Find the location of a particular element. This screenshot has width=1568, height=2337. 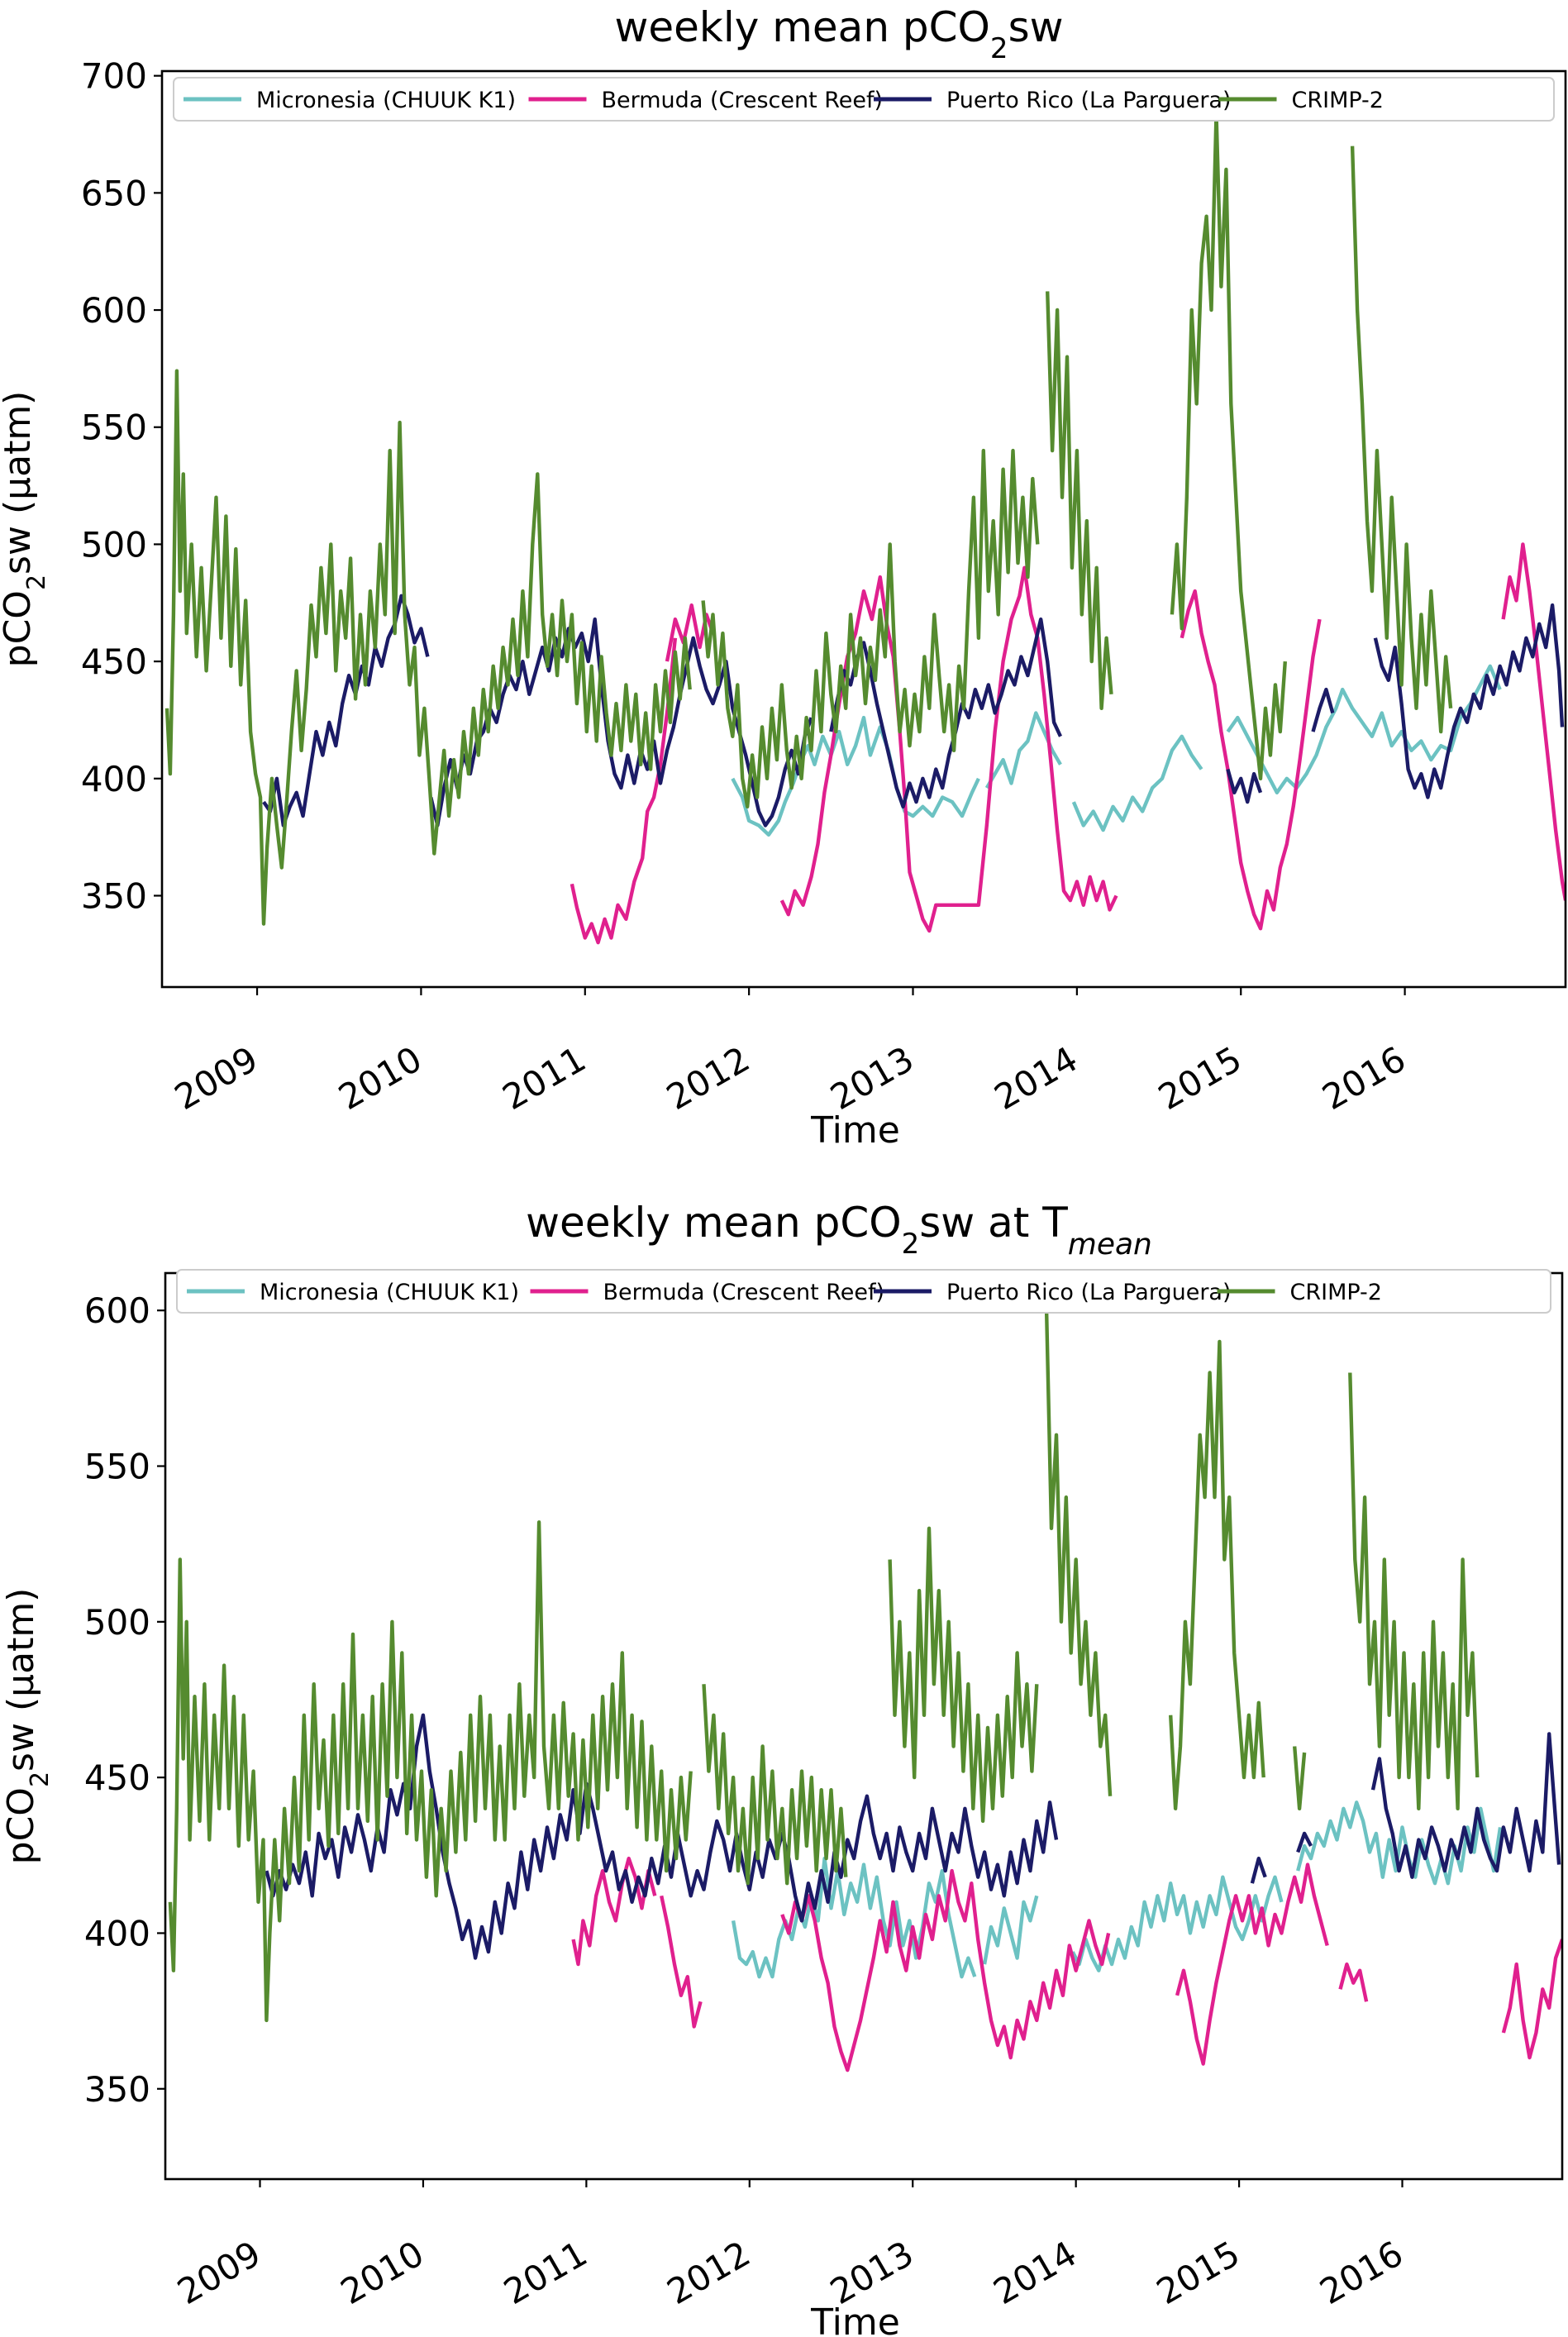

series-bermuda is located at coordinates (1066, 1964).